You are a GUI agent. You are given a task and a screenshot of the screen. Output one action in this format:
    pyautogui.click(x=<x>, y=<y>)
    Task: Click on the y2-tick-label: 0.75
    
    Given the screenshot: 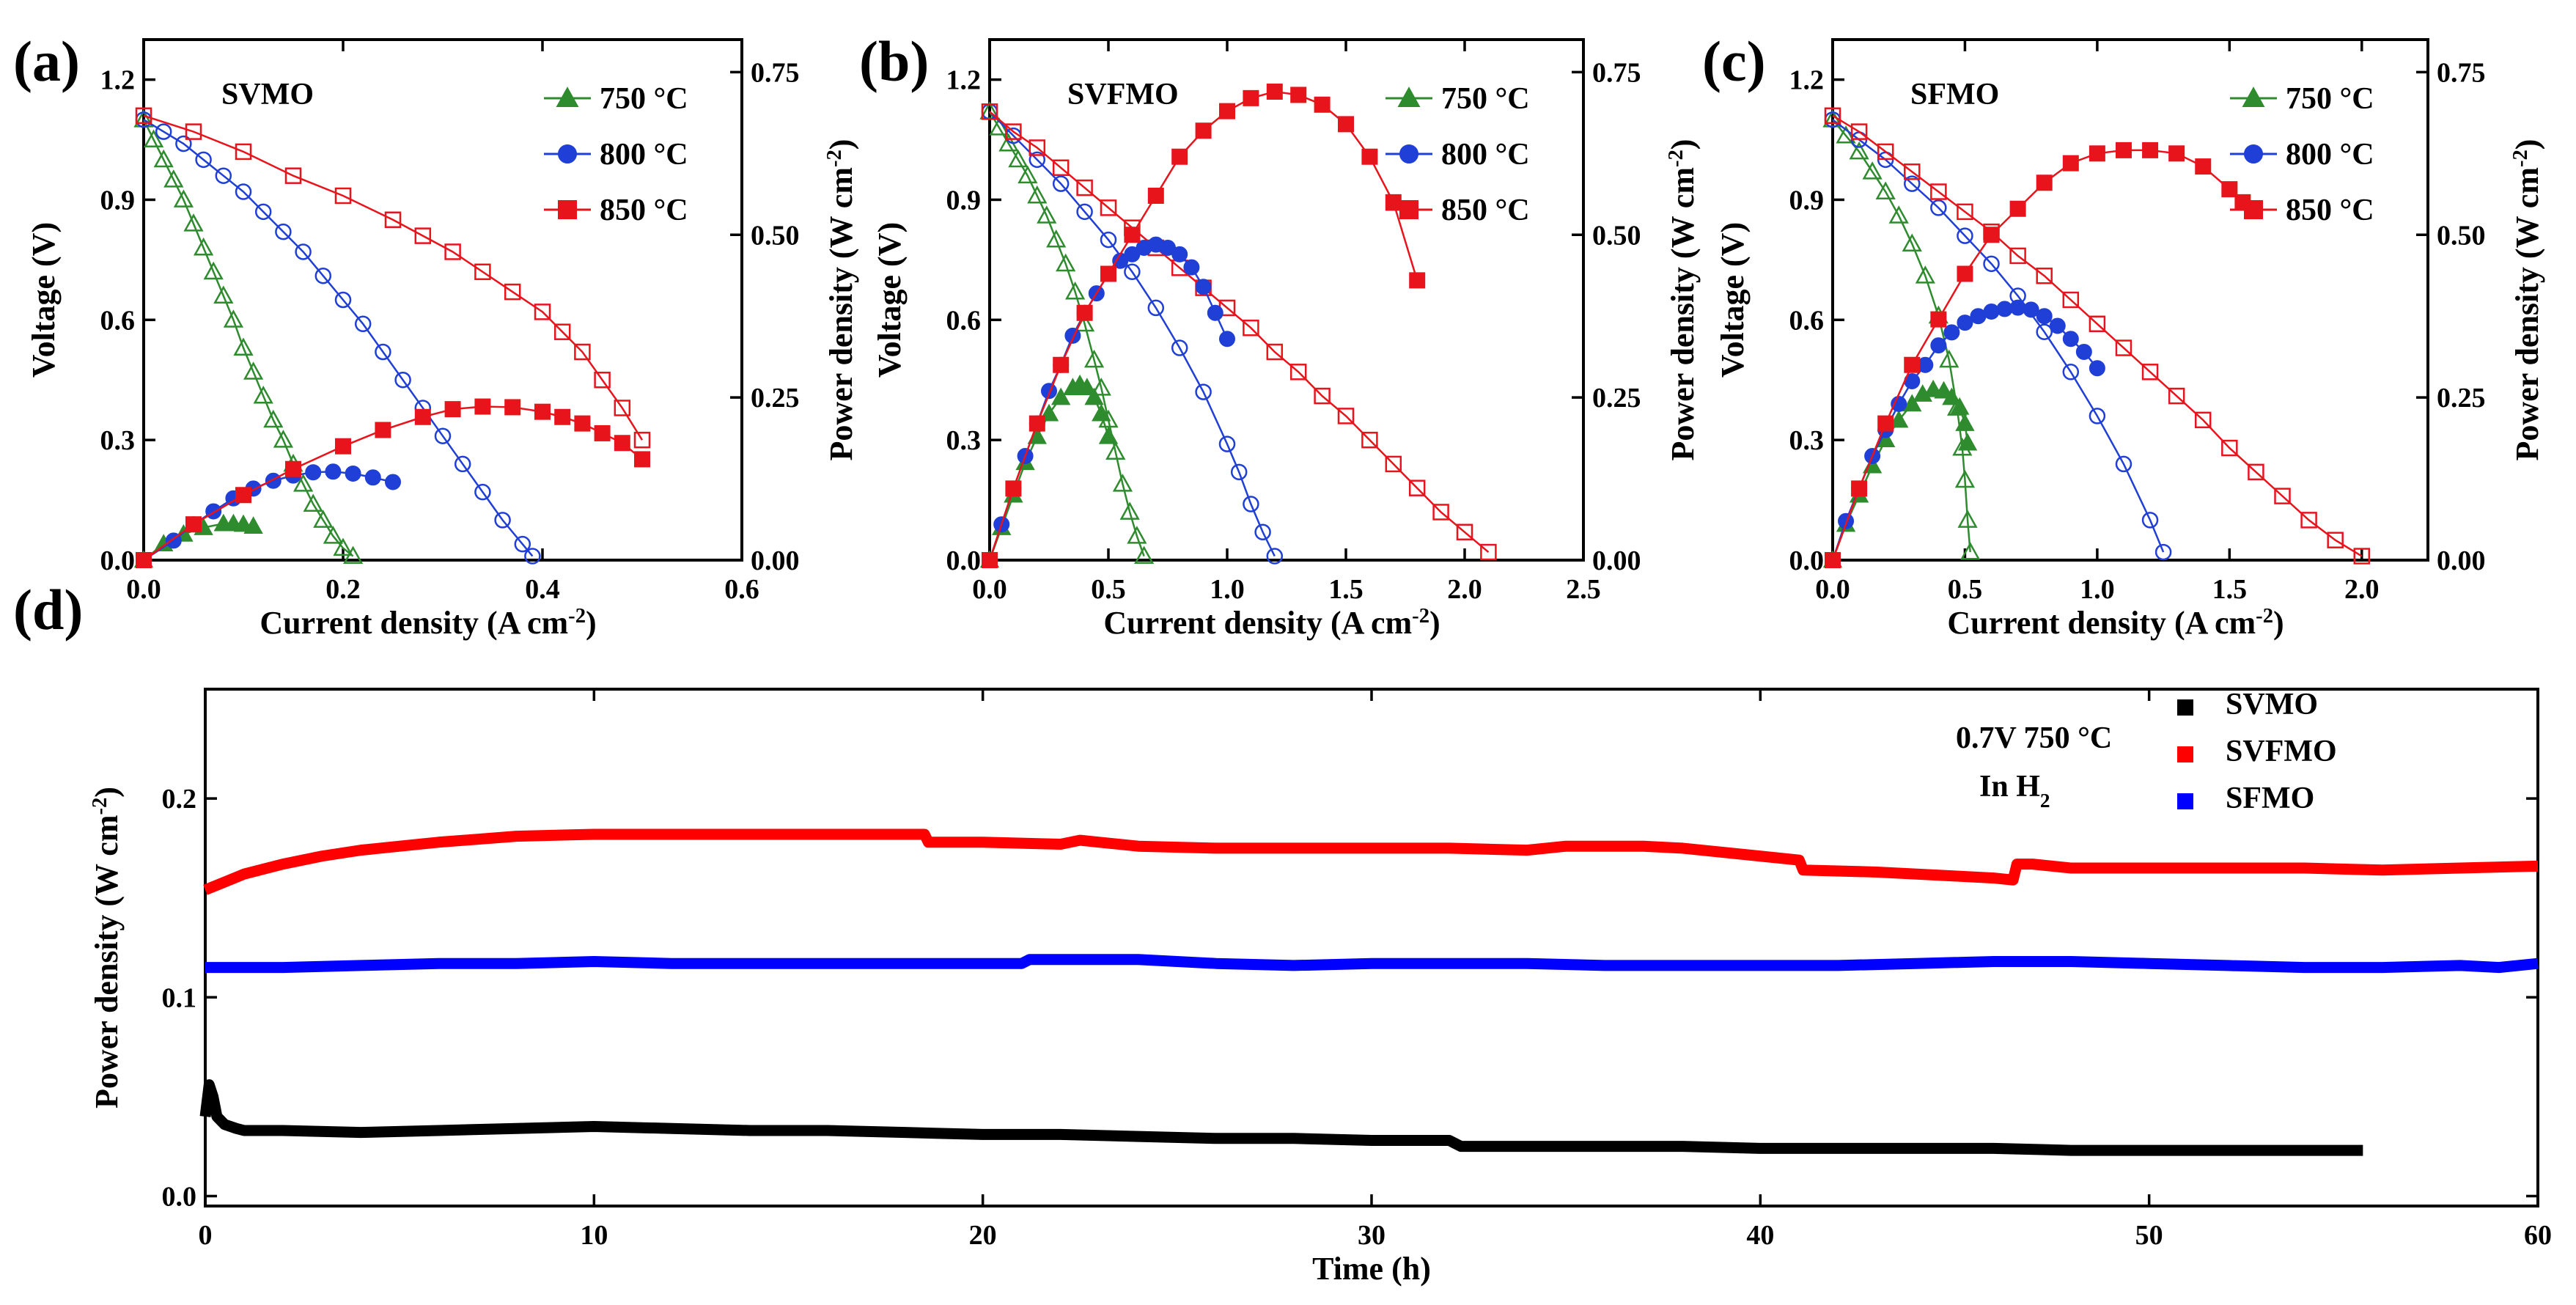 What is the action you would take?
    pyautogui.click(x=2461, y=72)
    